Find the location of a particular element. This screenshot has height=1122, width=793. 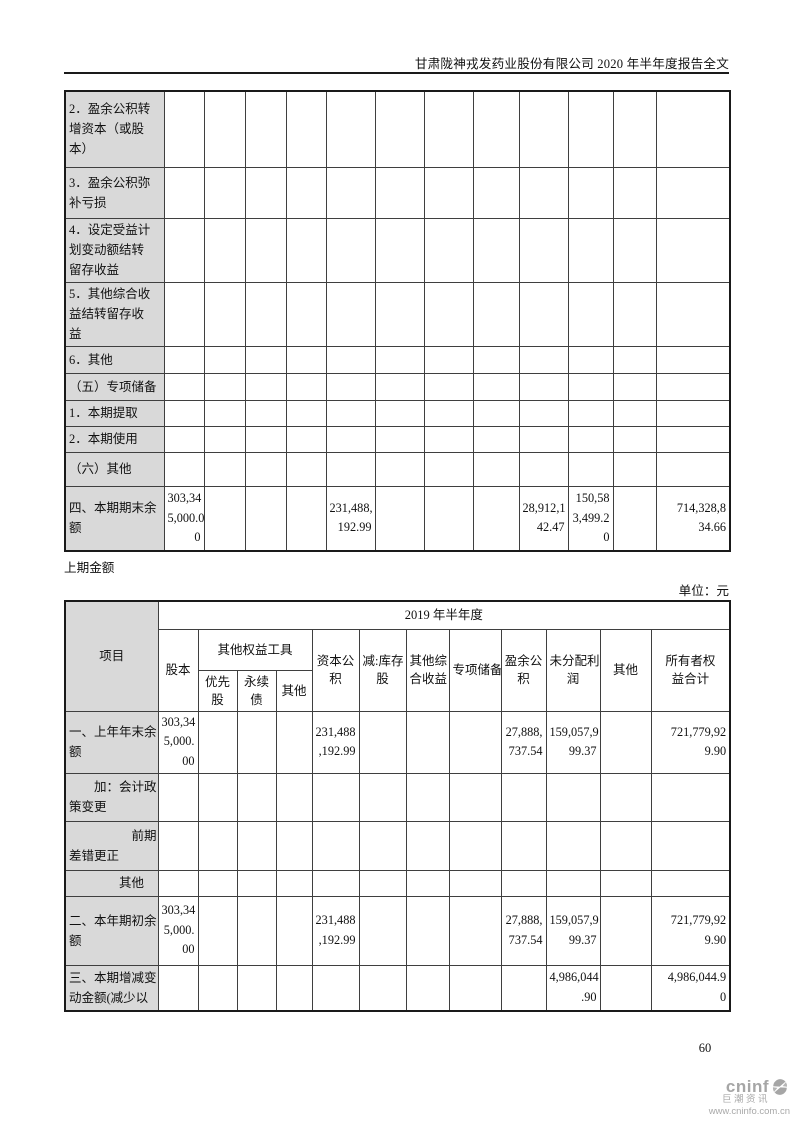

table1-row-label: 3．盈余公积弥 补亏损 is located at coordinates (114, 192).